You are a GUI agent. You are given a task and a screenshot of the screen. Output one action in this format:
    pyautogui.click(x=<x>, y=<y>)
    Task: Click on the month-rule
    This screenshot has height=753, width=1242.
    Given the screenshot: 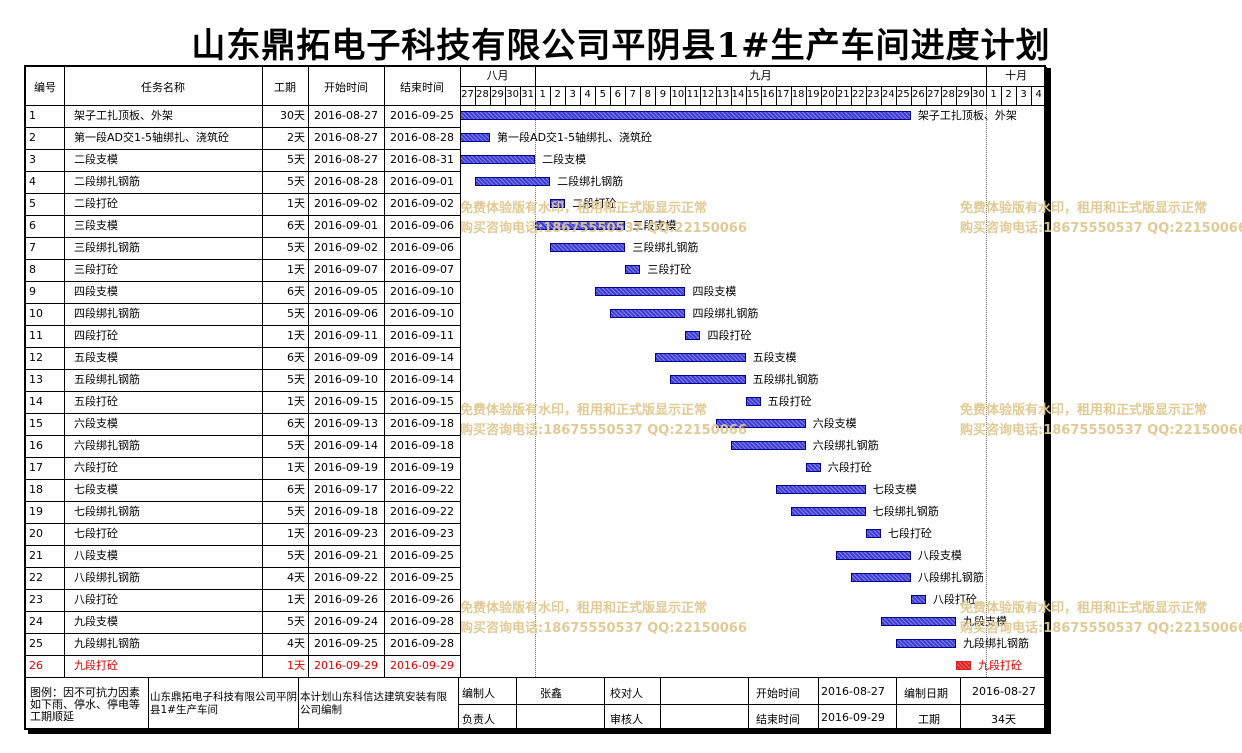 What is the action you would take?
    pyautogui.click(x=753, y=86)
    